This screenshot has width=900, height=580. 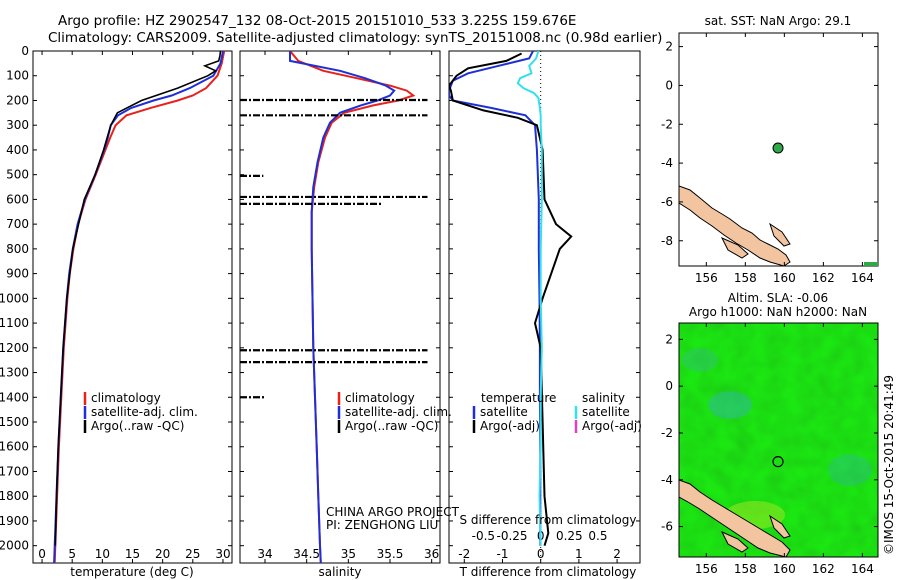 I want to click on map-lat-tick-label: -4, so click(x=667, y=480).